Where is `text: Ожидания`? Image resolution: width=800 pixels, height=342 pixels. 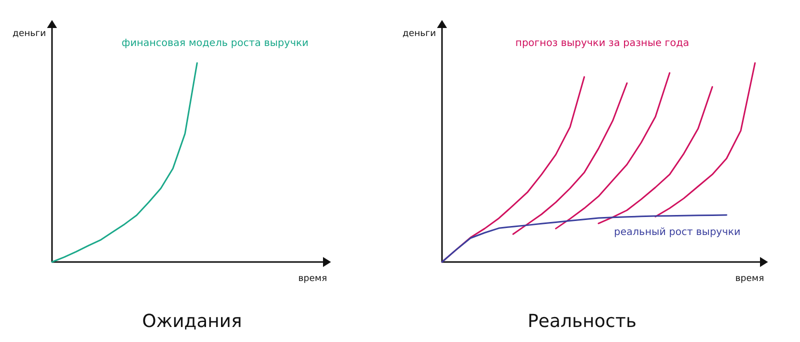
text: Ожидания is located at coordinates (192, 321).